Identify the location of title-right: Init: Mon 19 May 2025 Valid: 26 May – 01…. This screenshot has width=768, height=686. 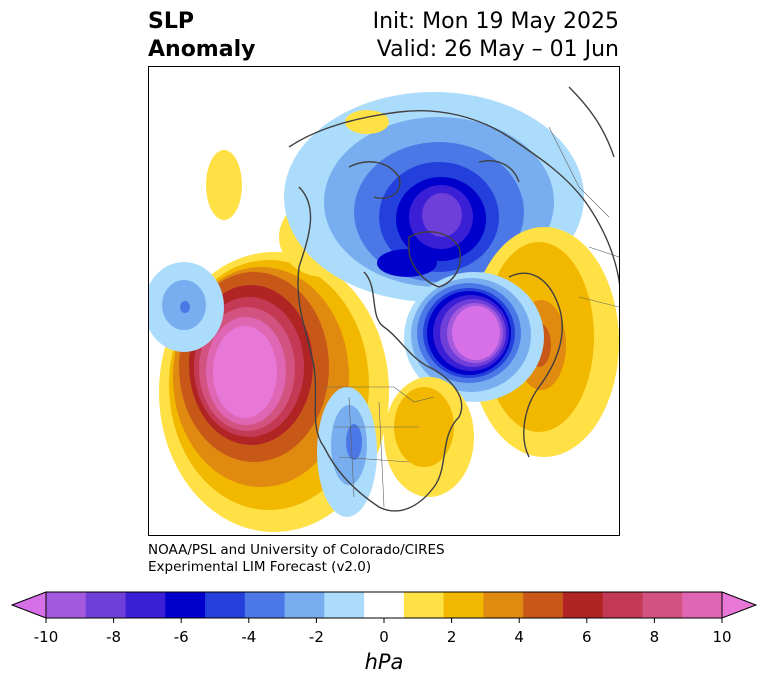
(496, 36).